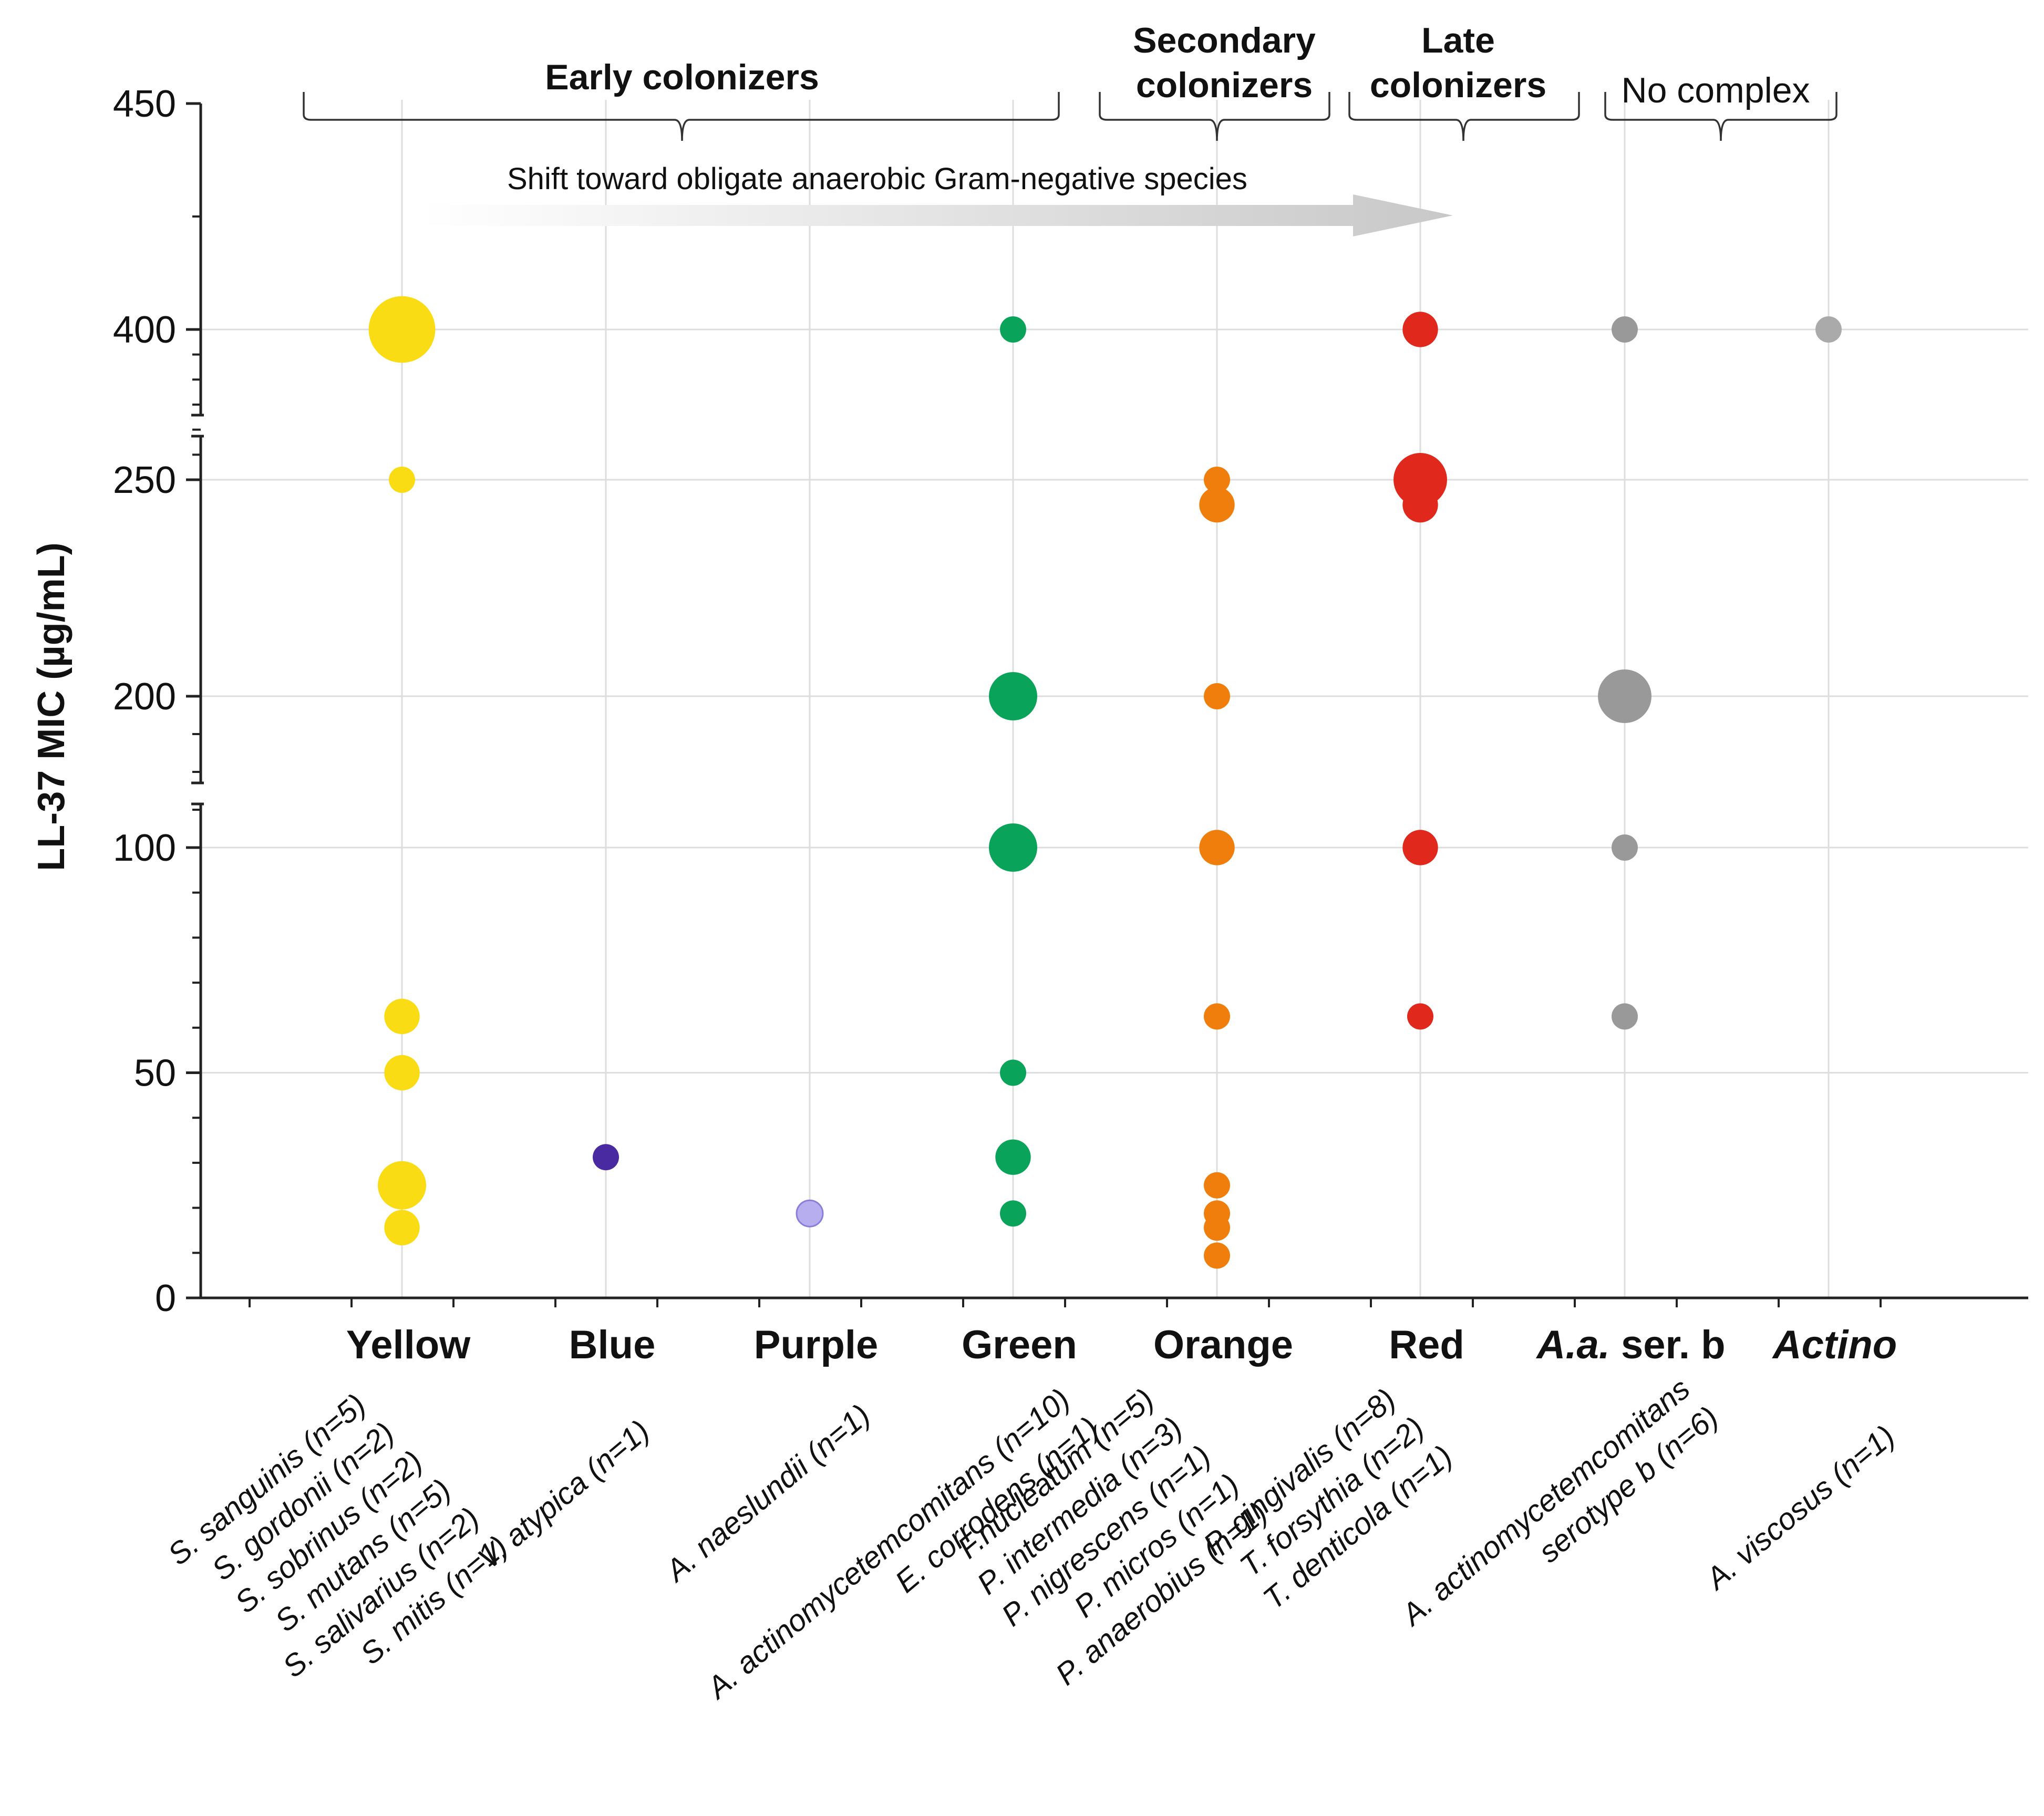 The width and height of the screenshot is (2044, 1816). I want to click on category-label: Red, so click(1426, 1345).